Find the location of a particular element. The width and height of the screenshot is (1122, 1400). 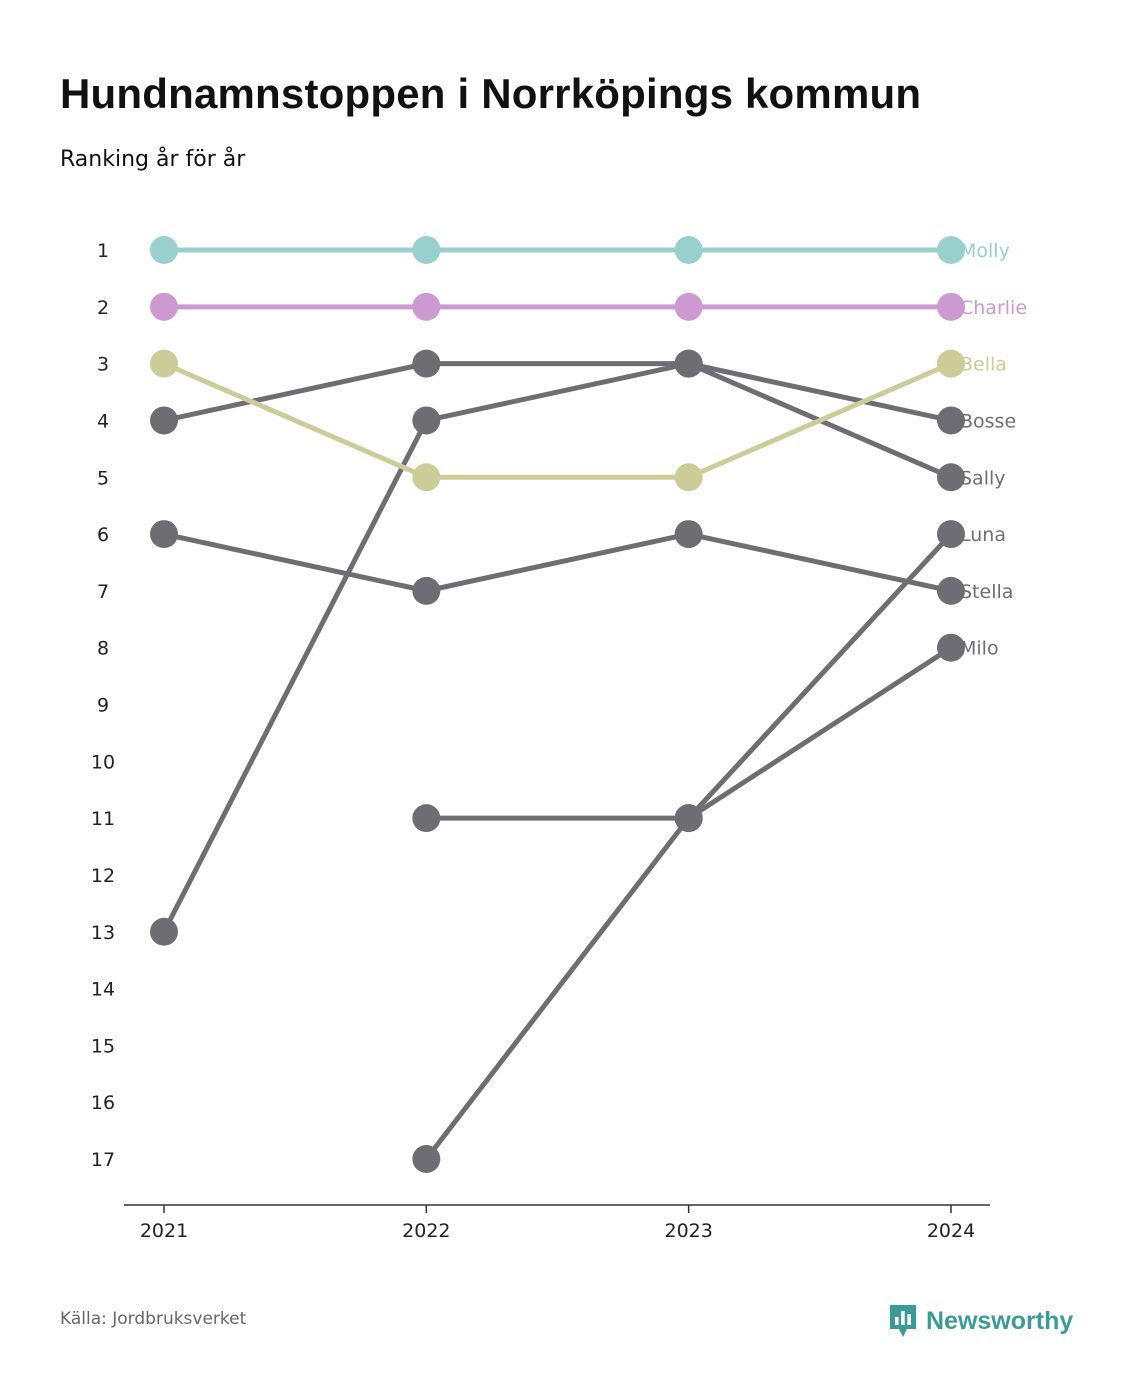

brand-logo: Newsworthy is located at coordinates (980, 1321).